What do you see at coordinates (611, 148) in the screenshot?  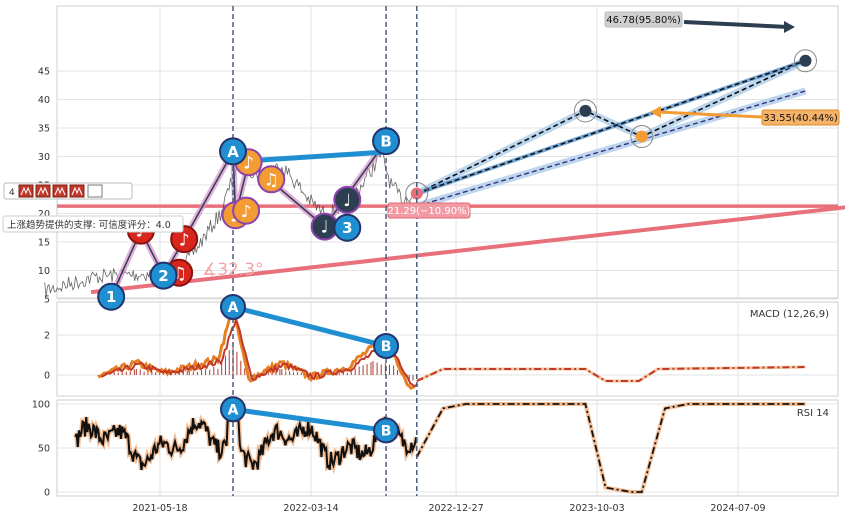 I see `projection-lower-line` at bounding box center [611, 148].